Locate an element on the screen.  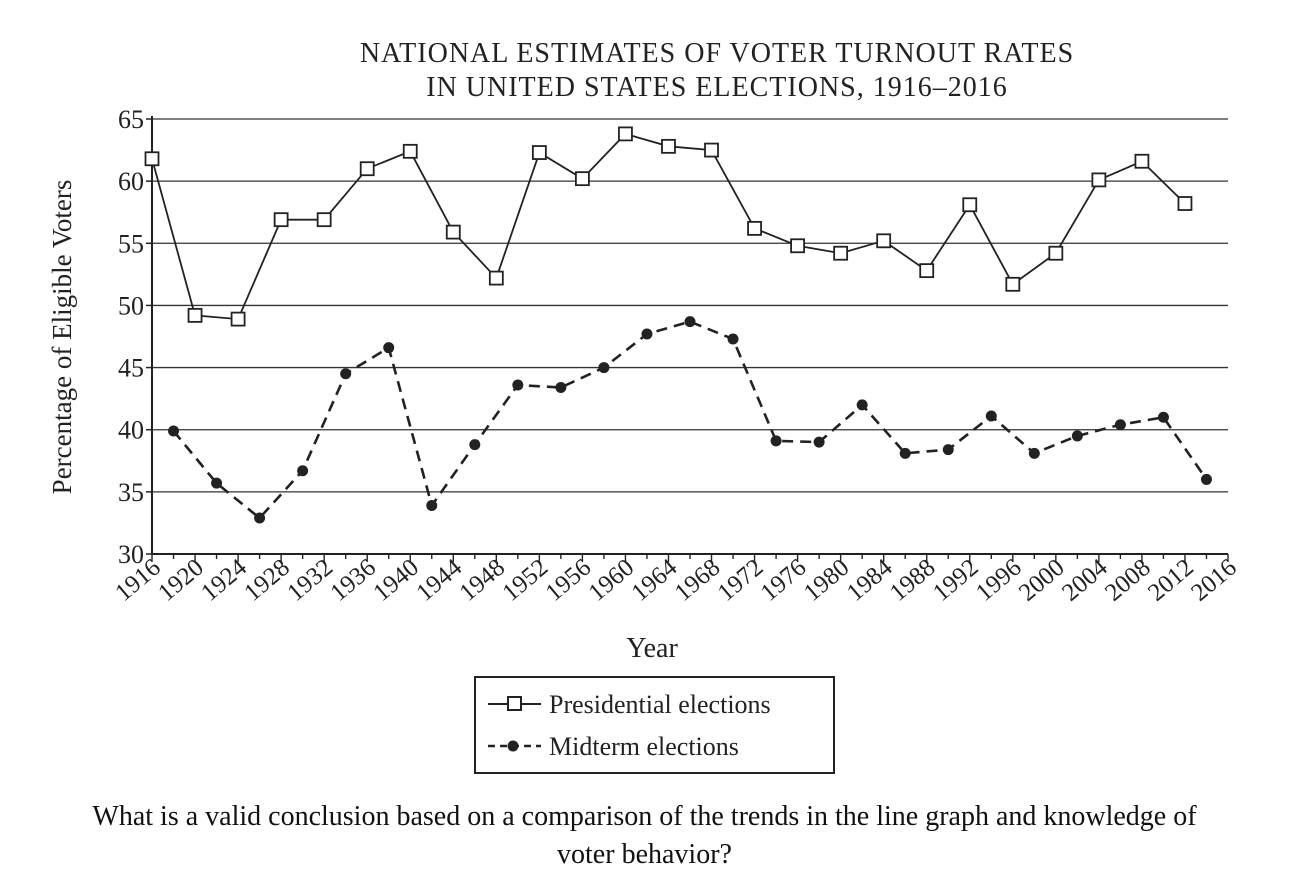
midterm-point-1934 is located at coordinates (346, 374).